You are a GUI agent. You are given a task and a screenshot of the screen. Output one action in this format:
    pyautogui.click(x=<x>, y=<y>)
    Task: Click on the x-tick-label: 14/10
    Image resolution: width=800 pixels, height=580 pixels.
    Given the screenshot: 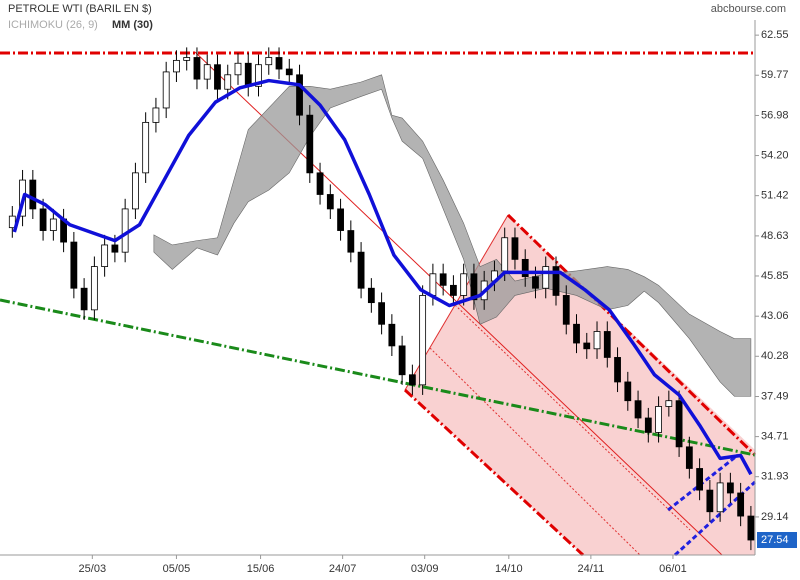 What is the action you would take?
    pyautogui.click(x=509, y=569)
    